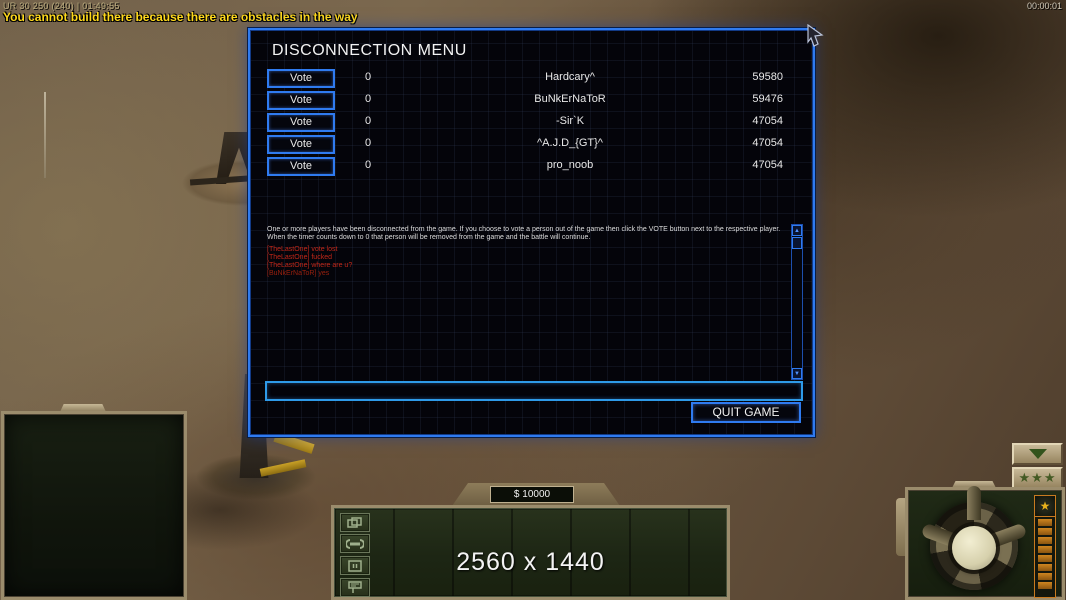 The width and height of the screenshot is (1066, 600). Describe the element at coordinates (1045, 506) in the screenshot. I see `rank-star-icon: ★` at that location.